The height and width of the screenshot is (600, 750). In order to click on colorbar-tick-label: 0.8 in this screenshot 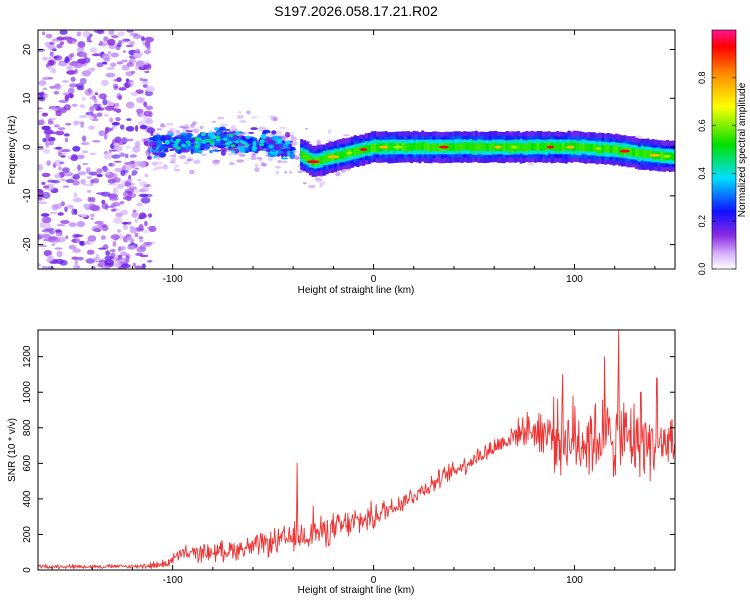, I will do `click(702, 78)`.